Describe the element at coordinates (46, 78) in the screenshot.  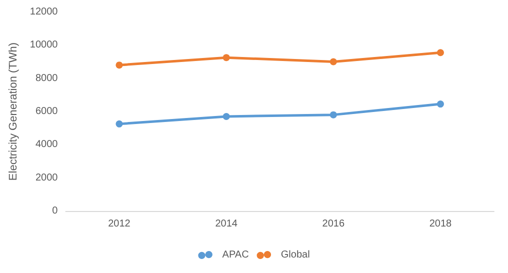
I see `y-tick-label: 8000` at that location.